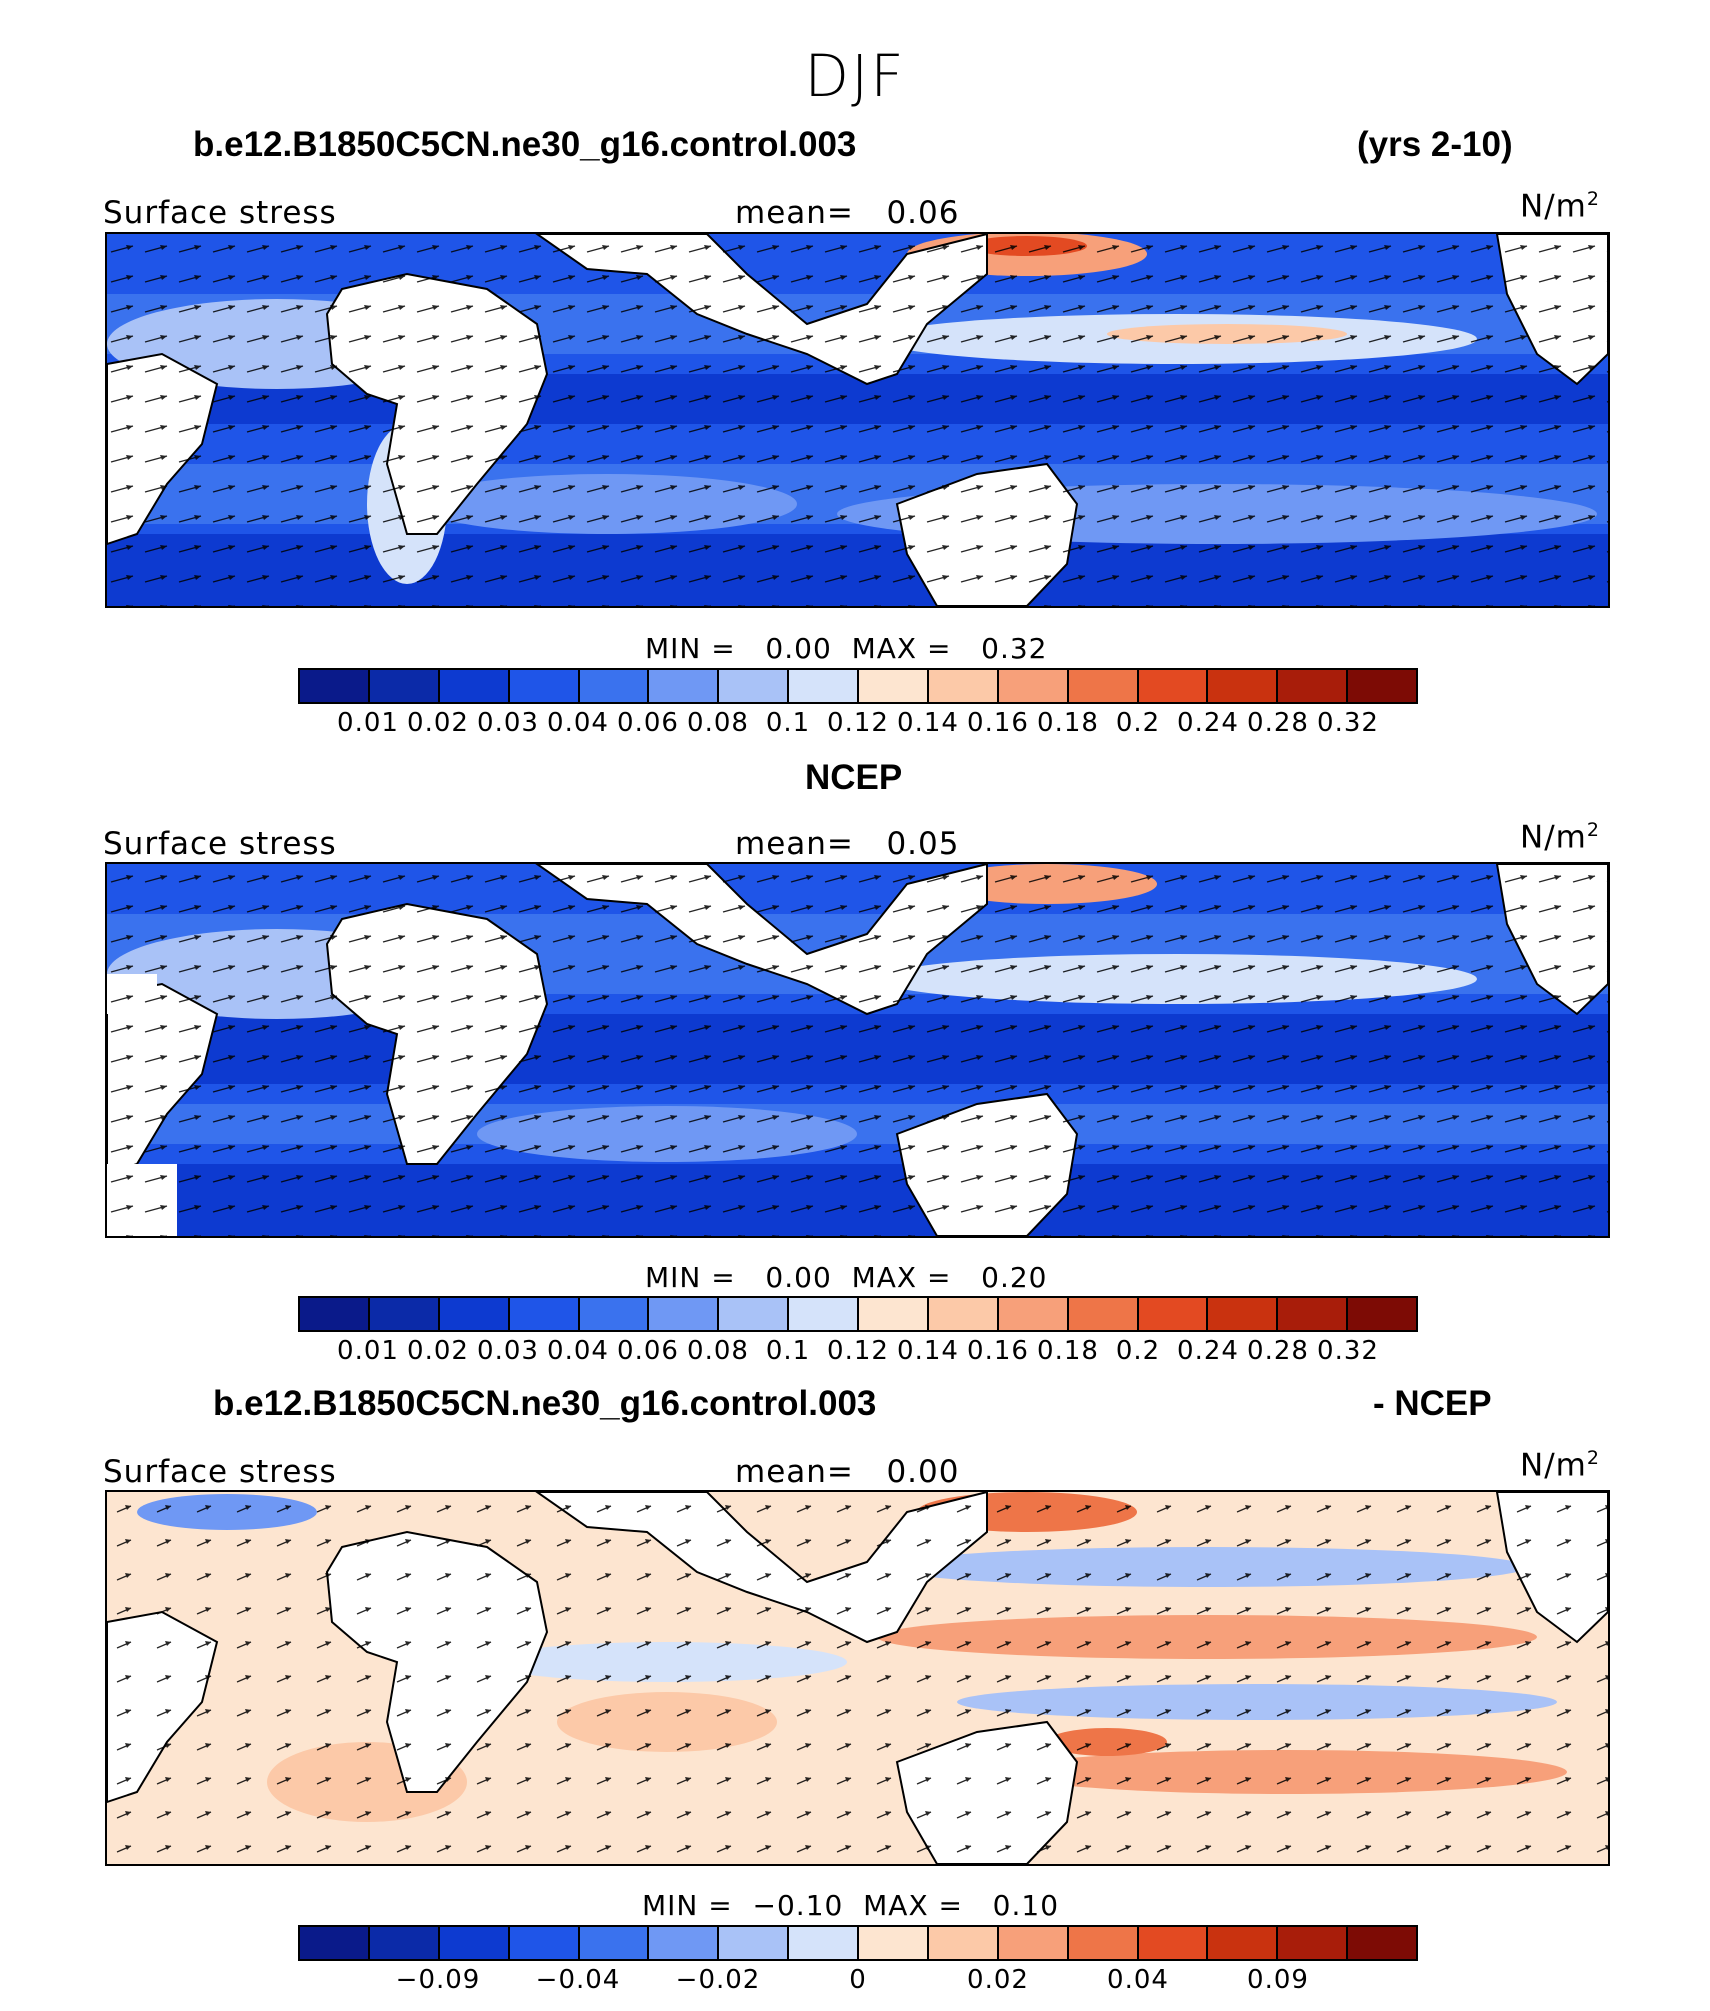  I want to click on colorbar-tick-label: 0, so click(858, 1980).